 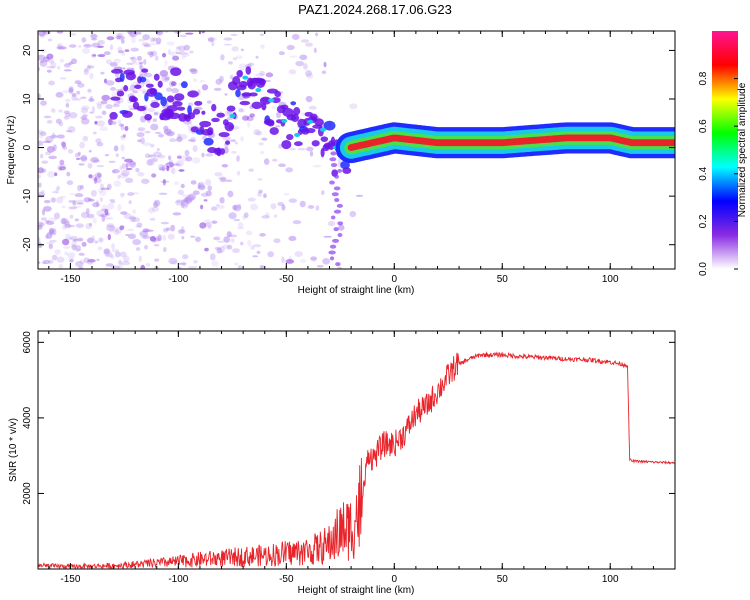 What do you see at coordinates (27, 99) in the screenshot?
I see `y-tick-label: 10` at bounding box center [27, 99].